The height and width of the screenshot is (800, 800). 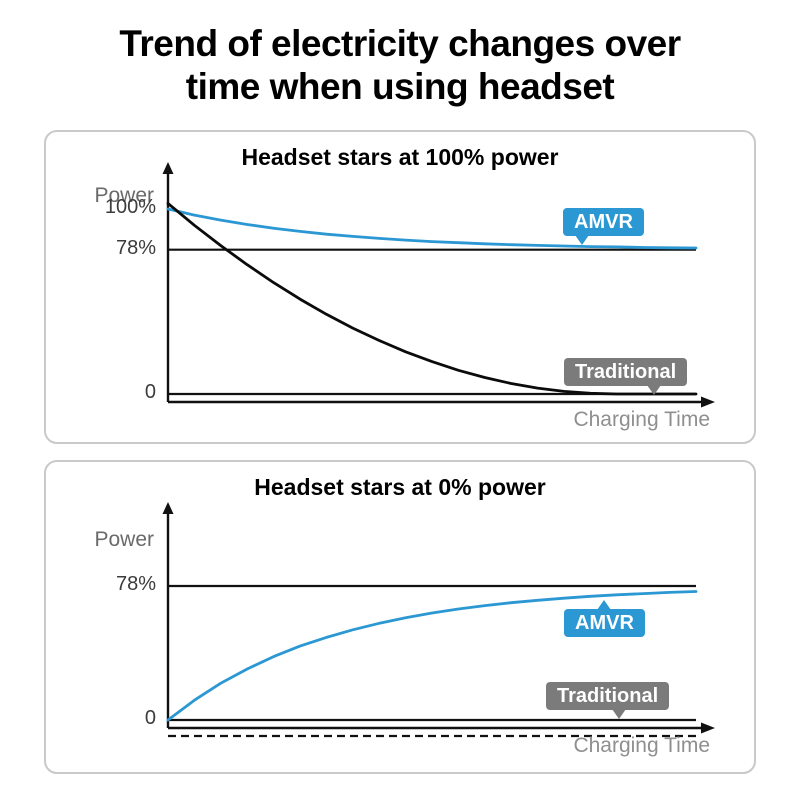 I want to click on page-title-line-1: Trend of electricity changes over, so click(x=400, y=43).